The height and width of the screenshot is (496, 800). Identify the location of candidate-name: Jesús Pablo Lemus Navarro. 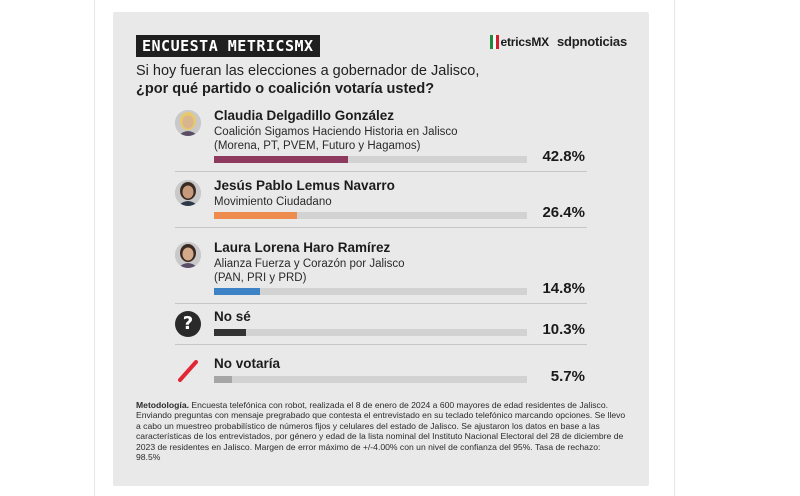
(304, 185).